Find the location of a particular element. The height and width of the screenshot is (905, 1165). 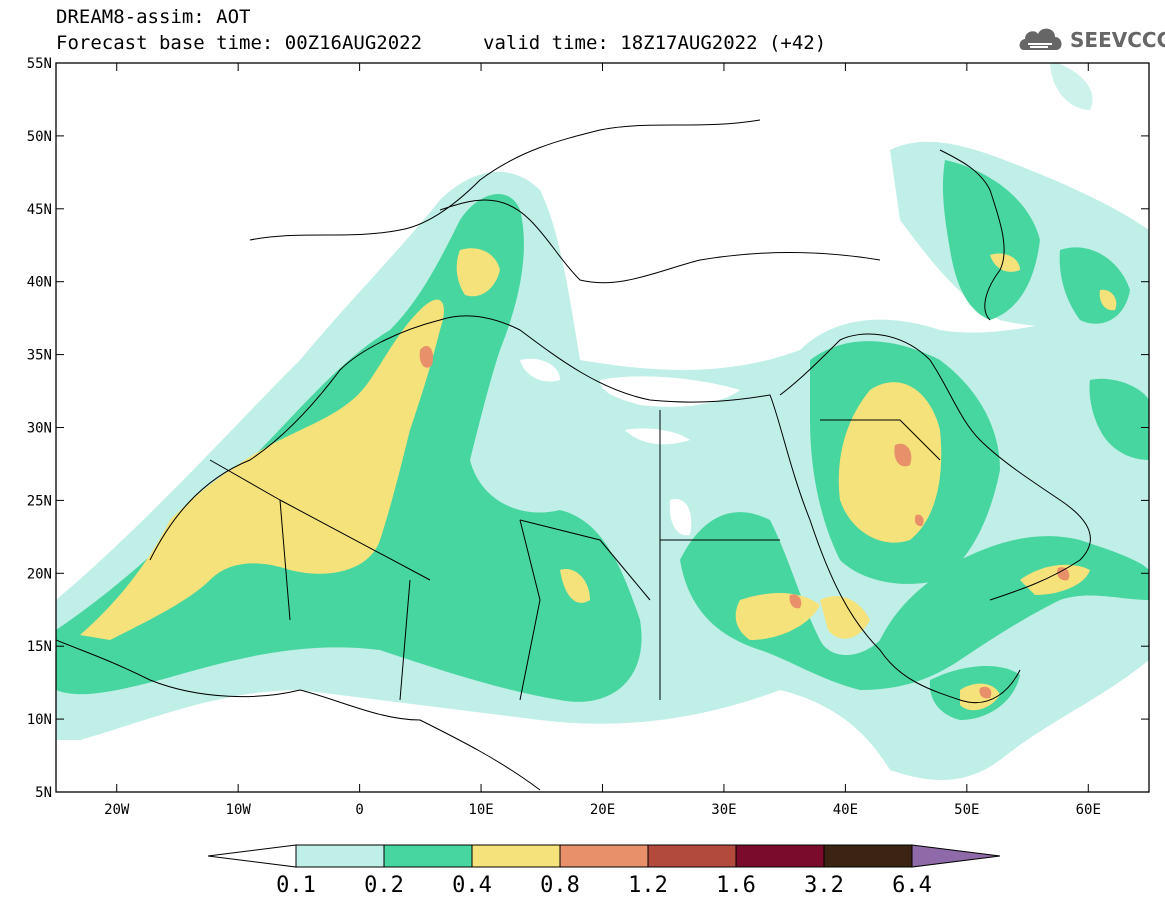

lon-label: 20E is located at coordinates (602, 810).